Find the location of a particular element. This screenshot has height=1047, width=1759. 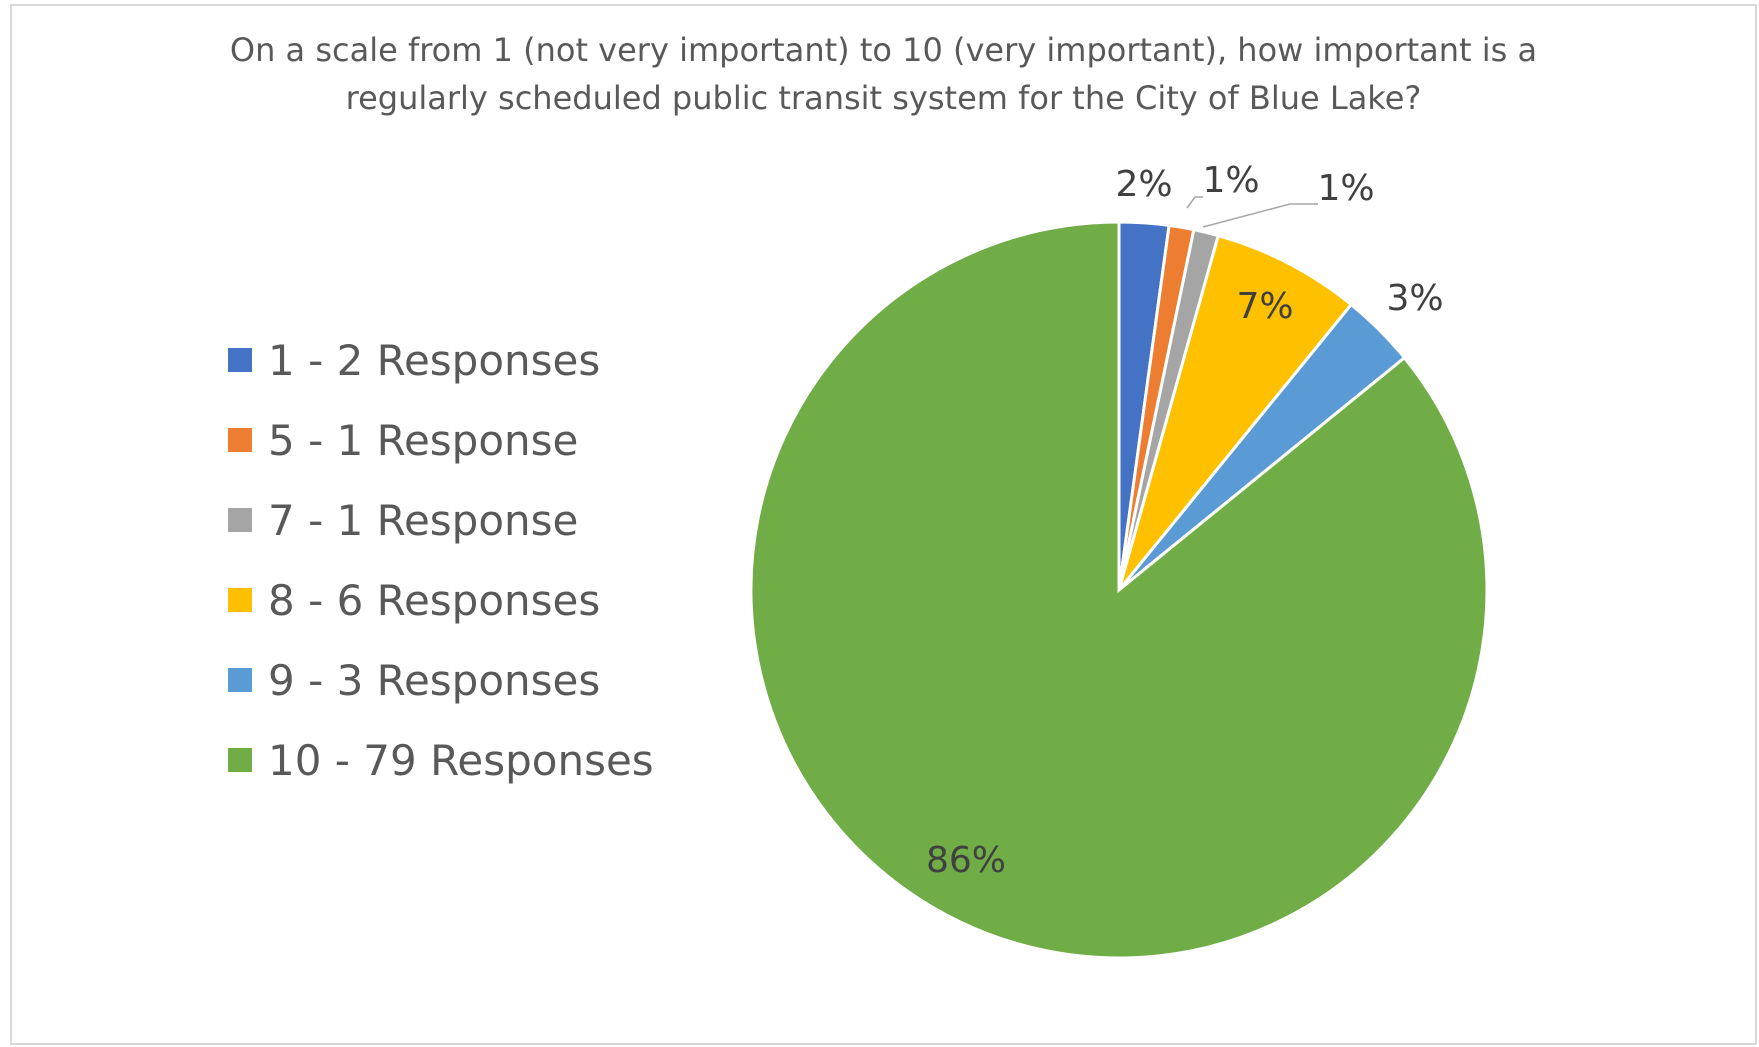

legend-item-9-3: 9 - 3 Responses is located at coordinates (441, 680).